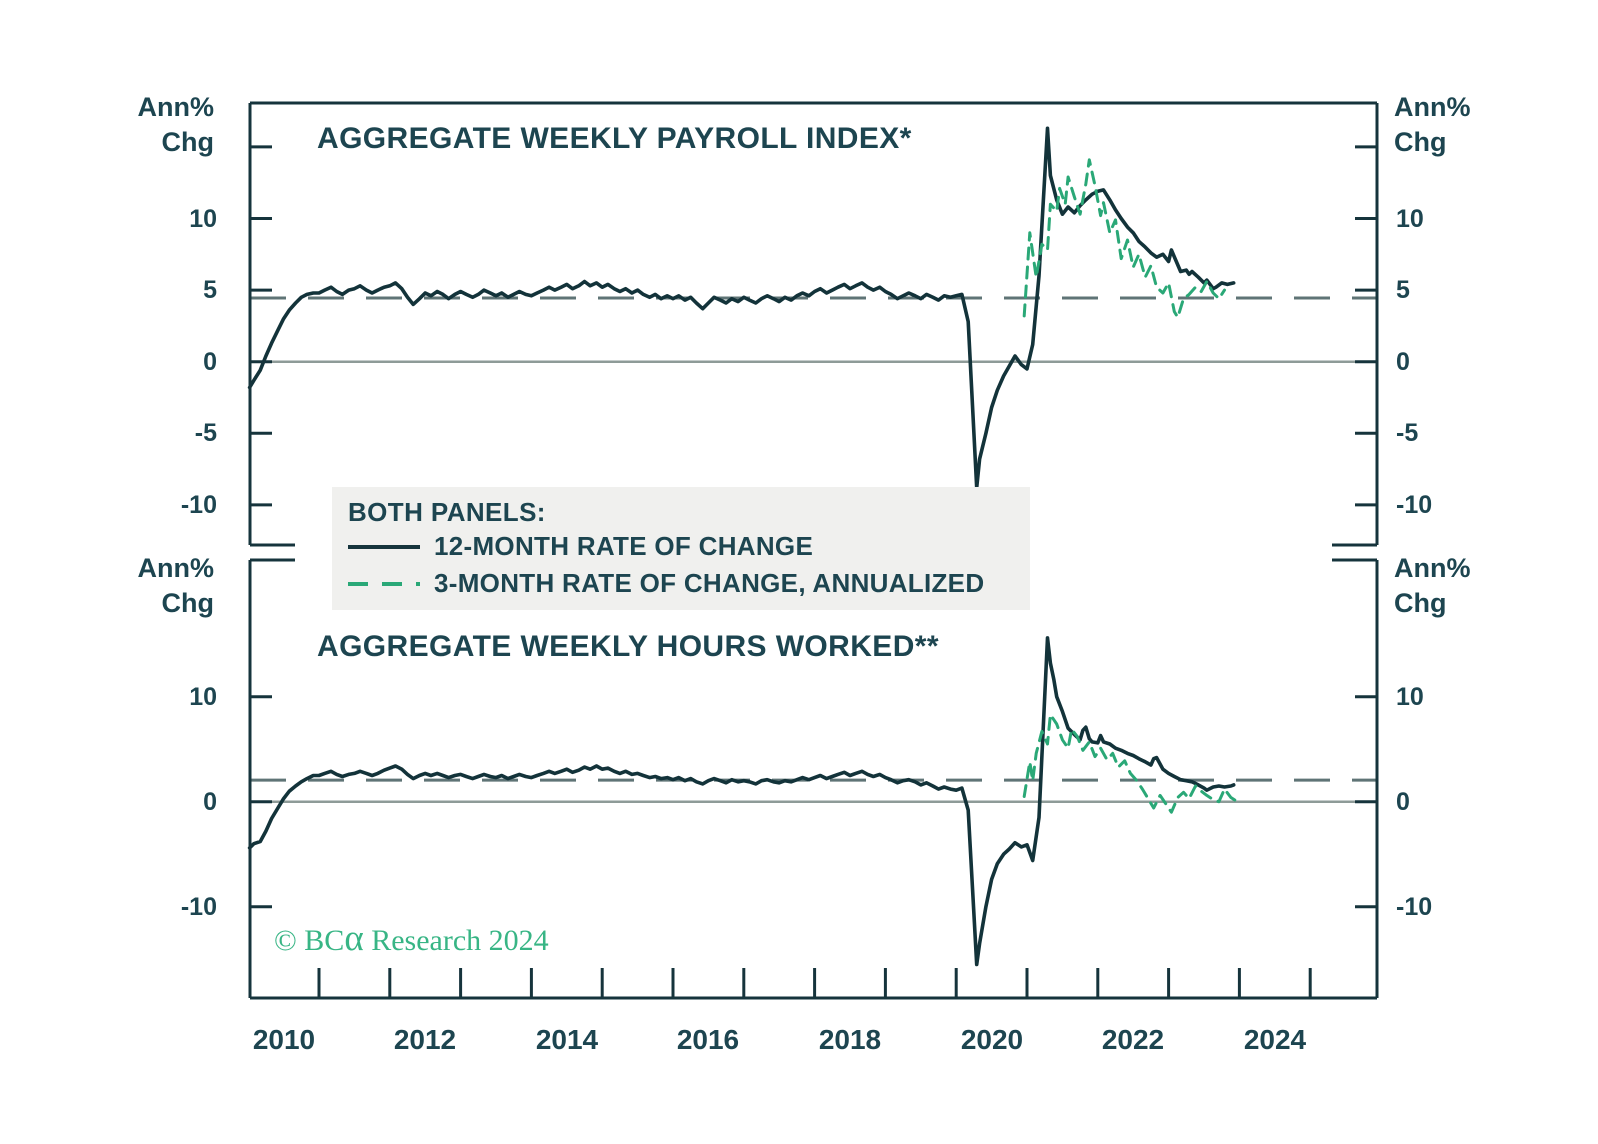 The width and height of the screenshot is (1598, 1144). I want to click on copyright-suffix: Research 2024, so click(456, 940).